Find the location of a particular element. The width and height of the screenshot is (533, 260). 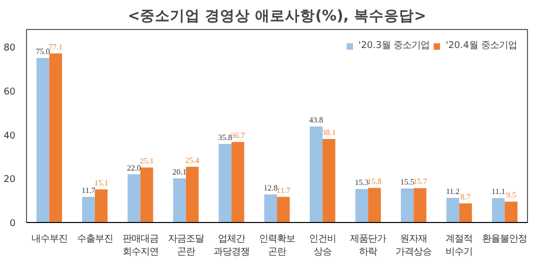

x-tick-label: 계절적 비수기 is located at coordinates (459, 246).